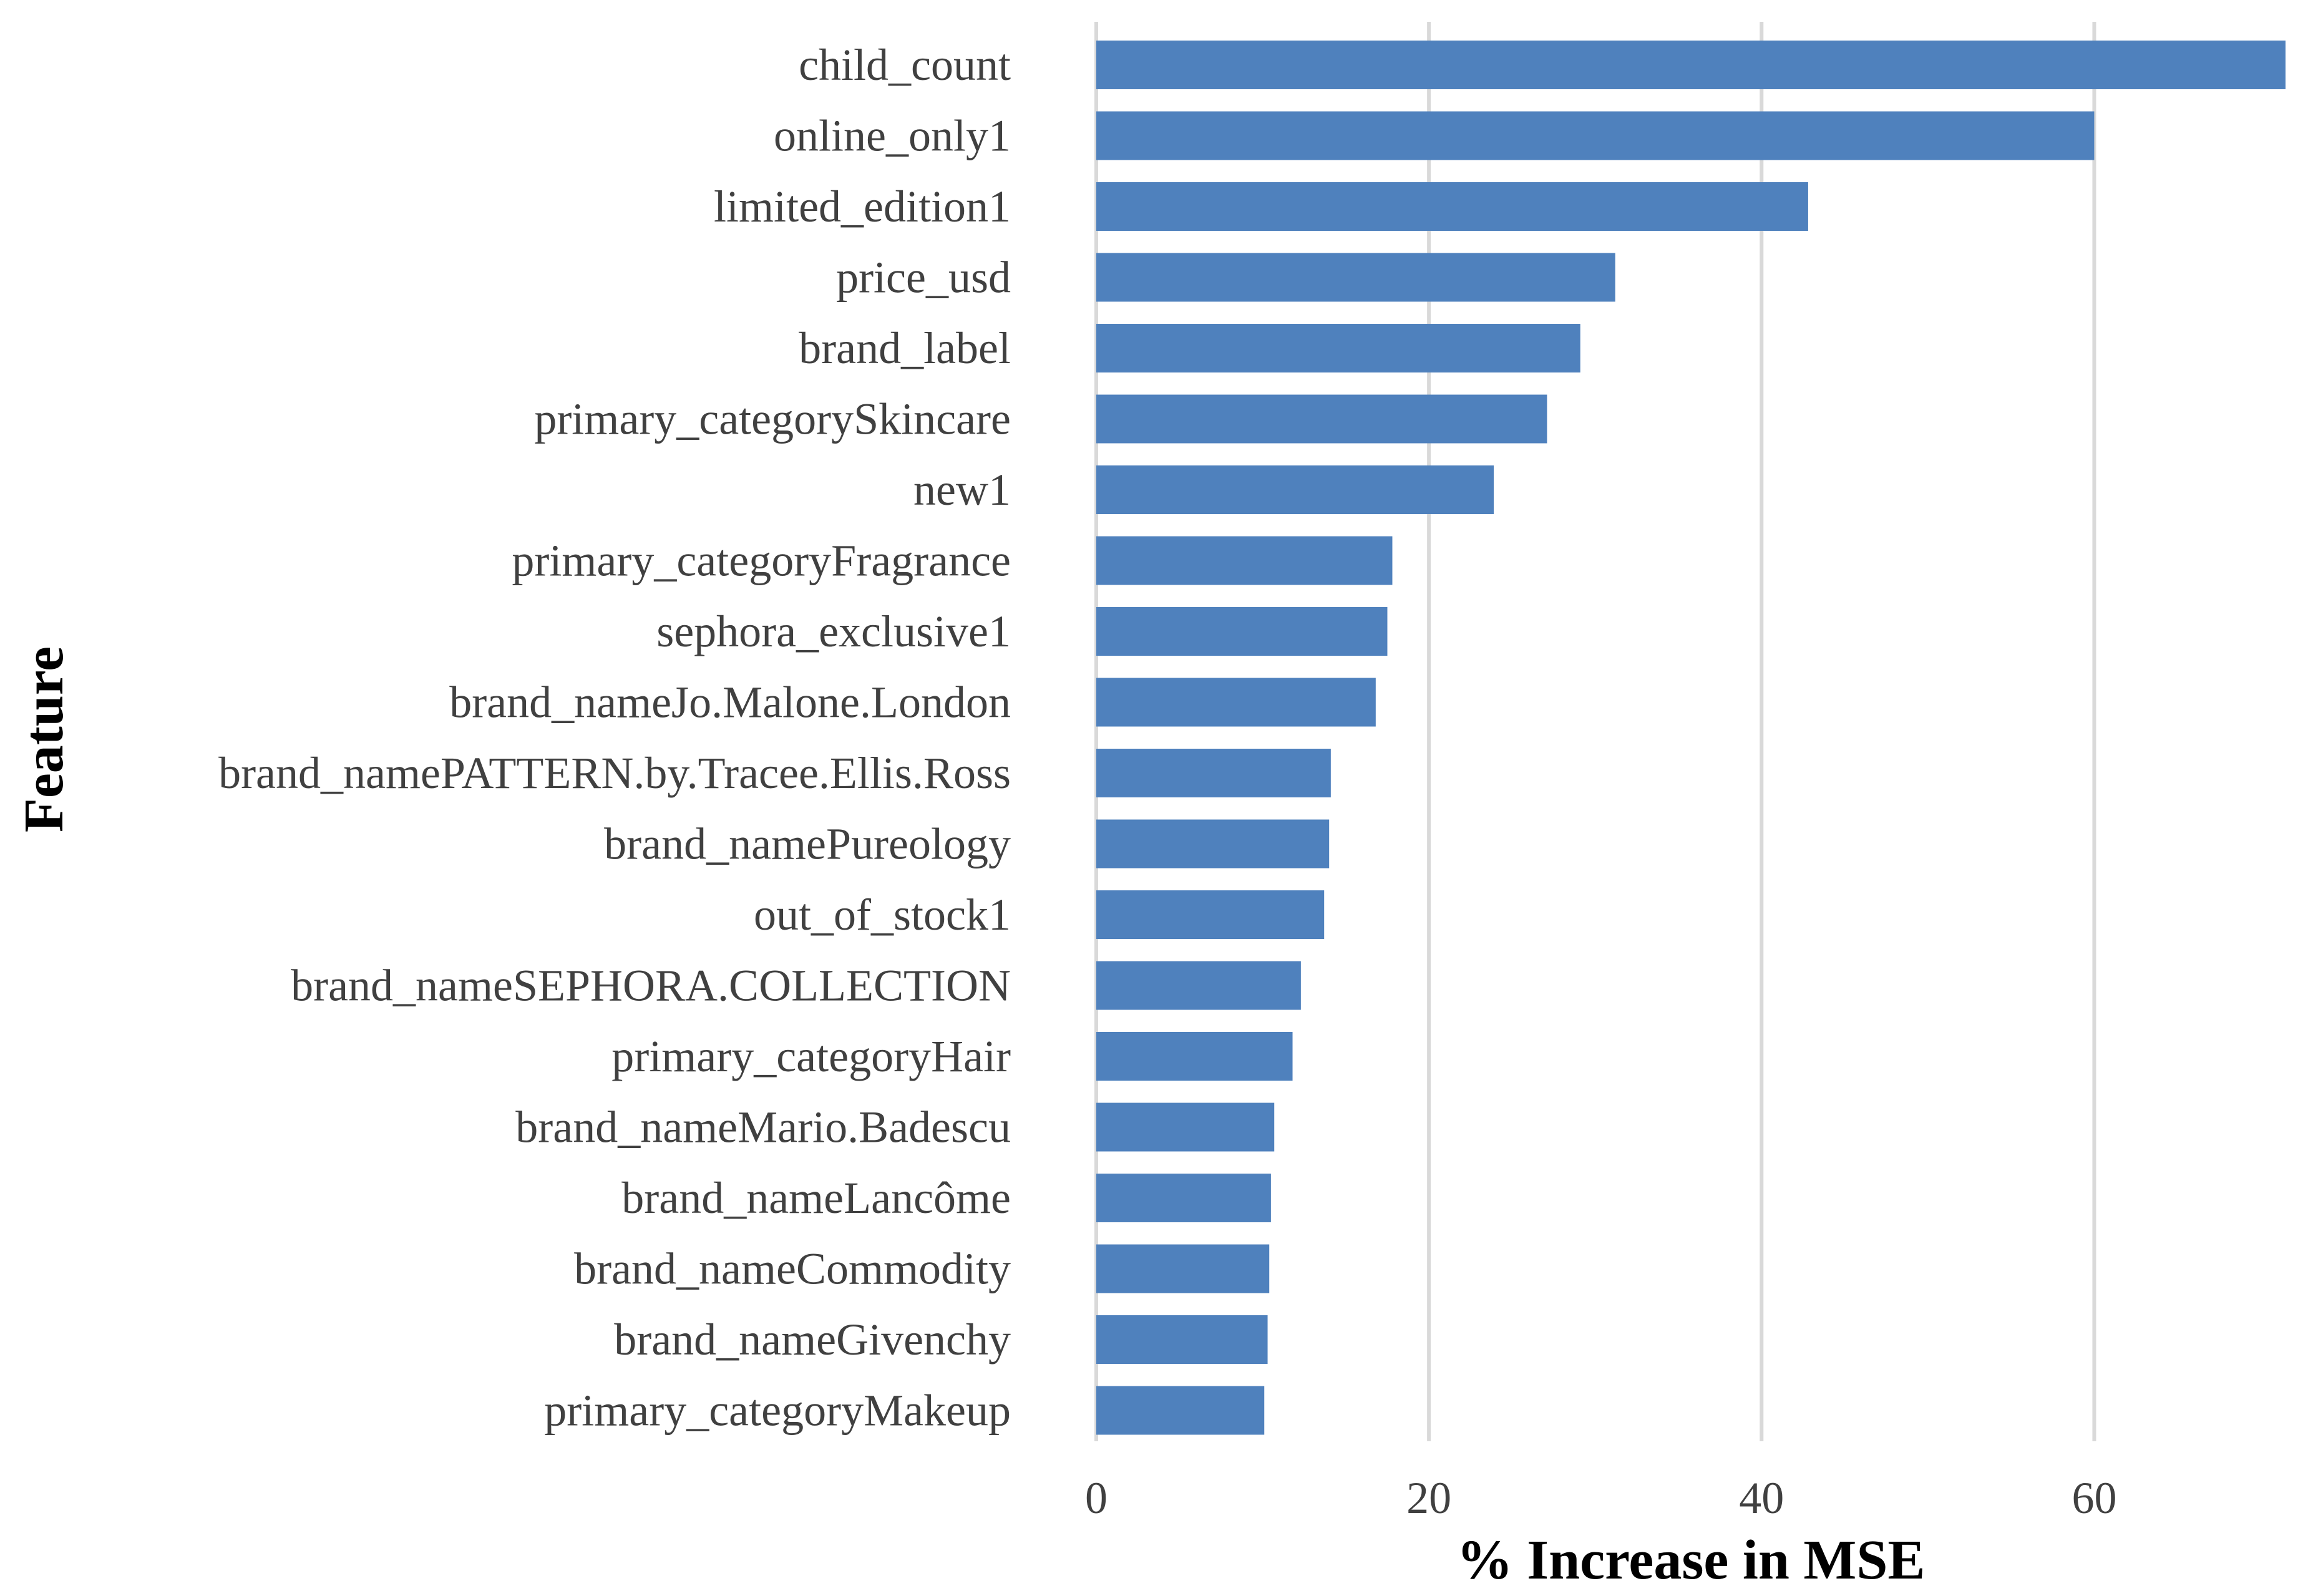 Image resolution: width=2298 pixels, height=1596 pixels. Describe the element at coordinates (892, 136) in the screenshot. I see `category-label: online_only1` at that location.